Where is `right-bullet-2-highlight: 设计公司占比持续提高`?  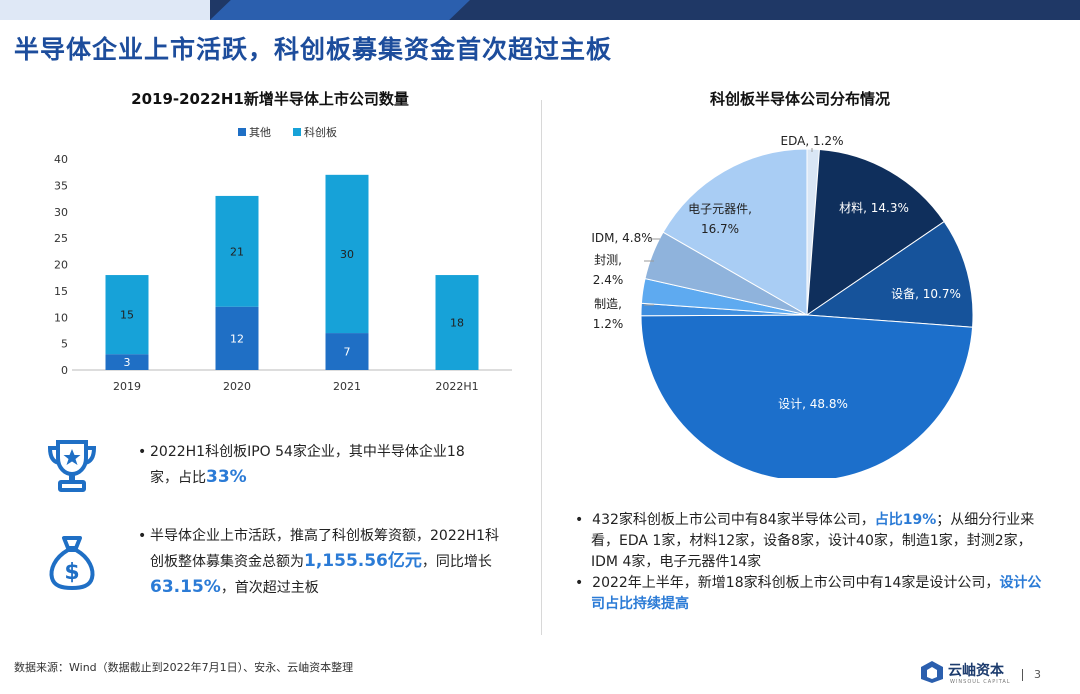
right-bullet-2-highlight: 设计公司占比持续提高 is located at coordinates (816, 593).